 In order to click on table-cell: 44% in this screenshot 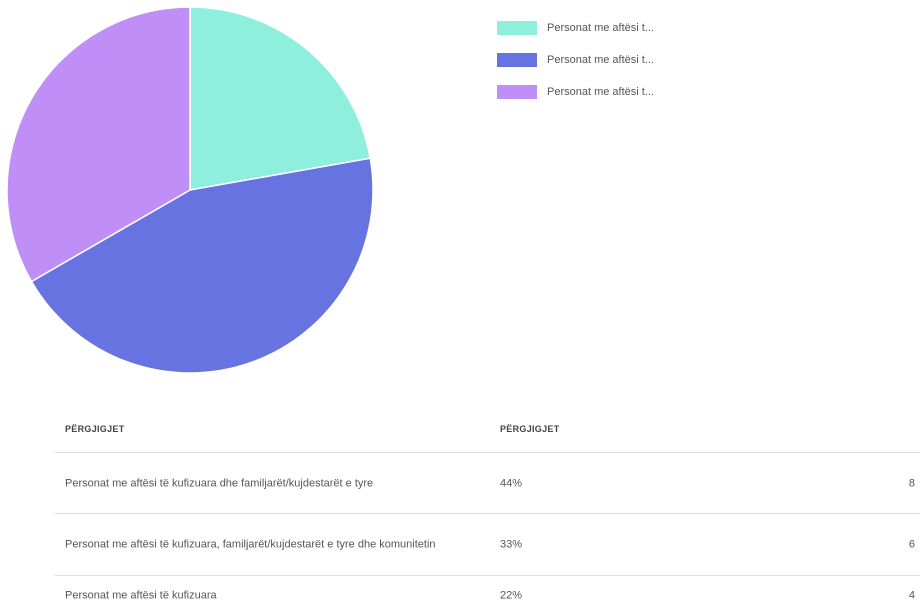, I will do `click(511, 483)`.